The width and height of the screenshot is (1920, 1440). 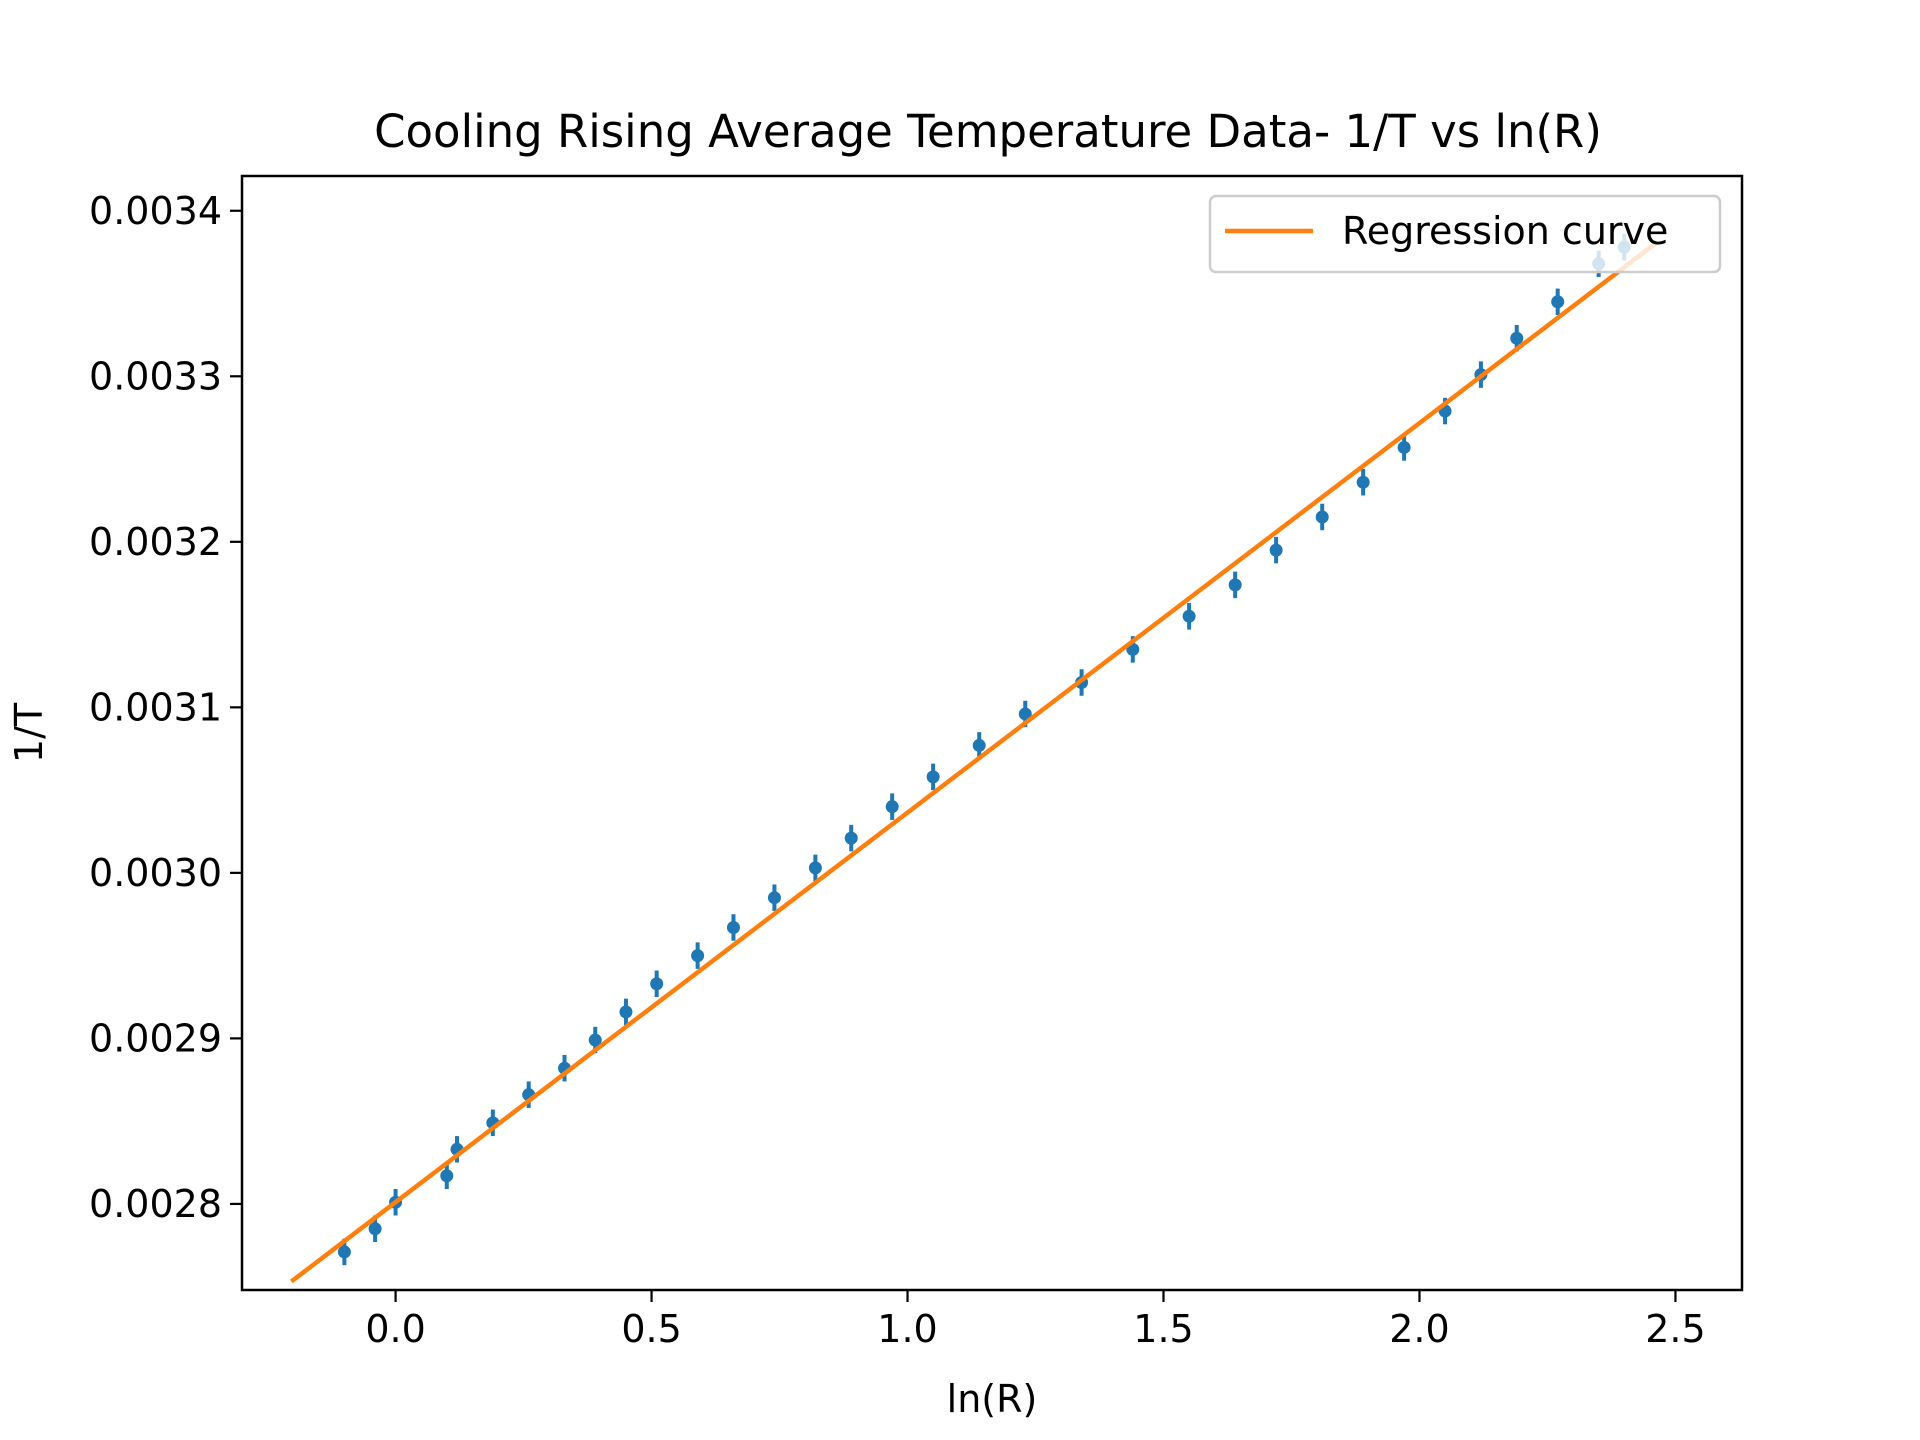 What do you see at coordinates (155, 873) in the screenshot?
I see `y-tick-label: 0.0030` at bounding box center [155, 873].